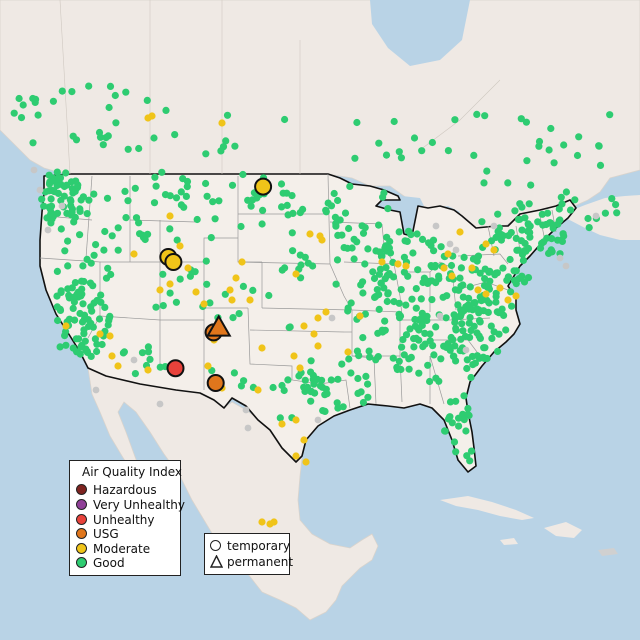 This screenshot has width=640, height=640. I want to click on permanent-monitor-marker, so click(219, 325).